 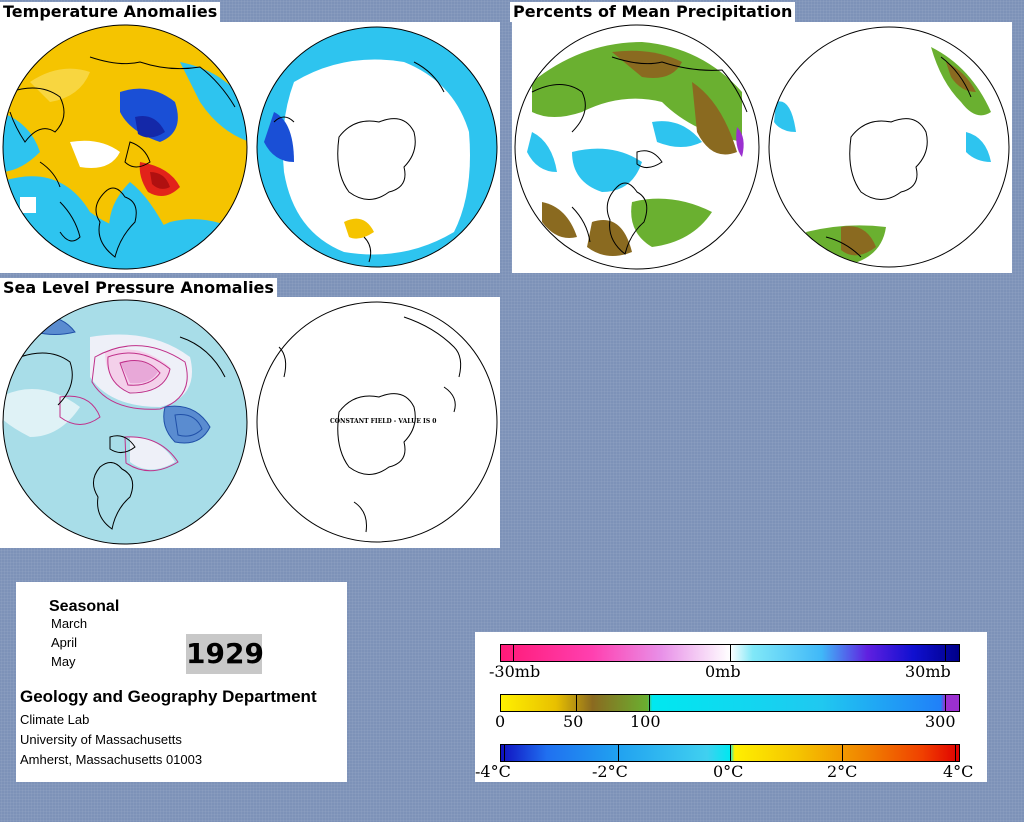 I want to click on year-badge: 1929, so click(x=225, y=654).